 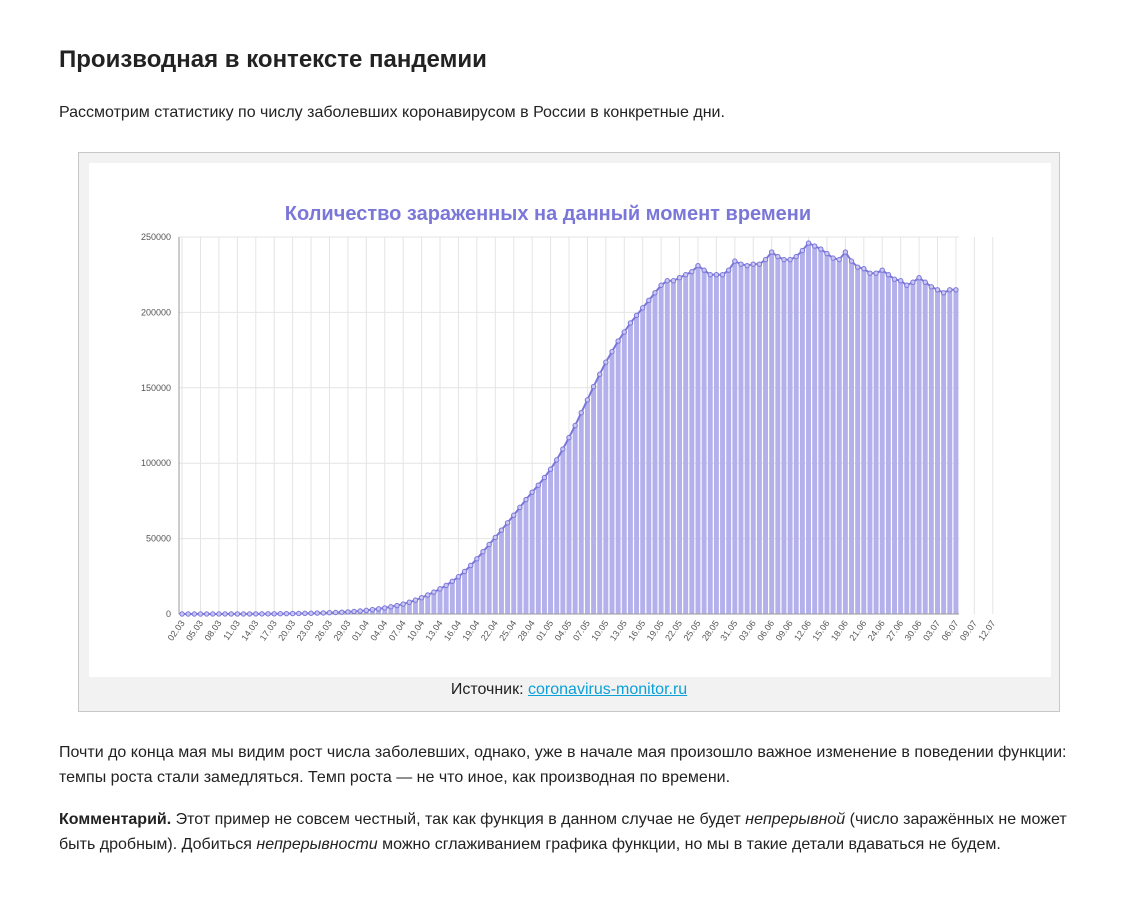 What do you see at coordinates (691, 630) in the screenshot?
I see `x-tick-label: 25.05` at bounding box center [691, 630].